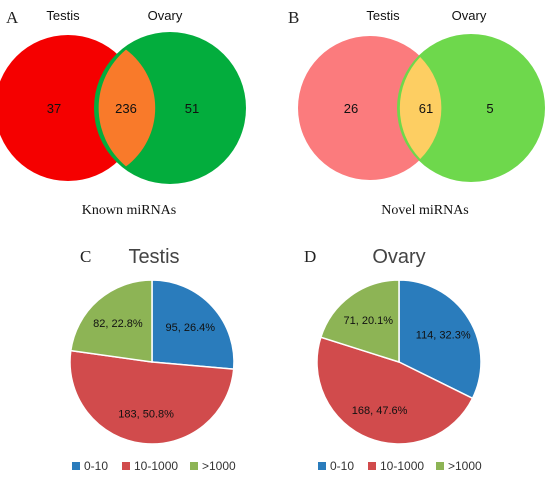 This screenshot has width=550, height=477. Describe the element at coordinates (426, 108) in the screenshot. I see `venn-b-overlap-value: 61` at that location.